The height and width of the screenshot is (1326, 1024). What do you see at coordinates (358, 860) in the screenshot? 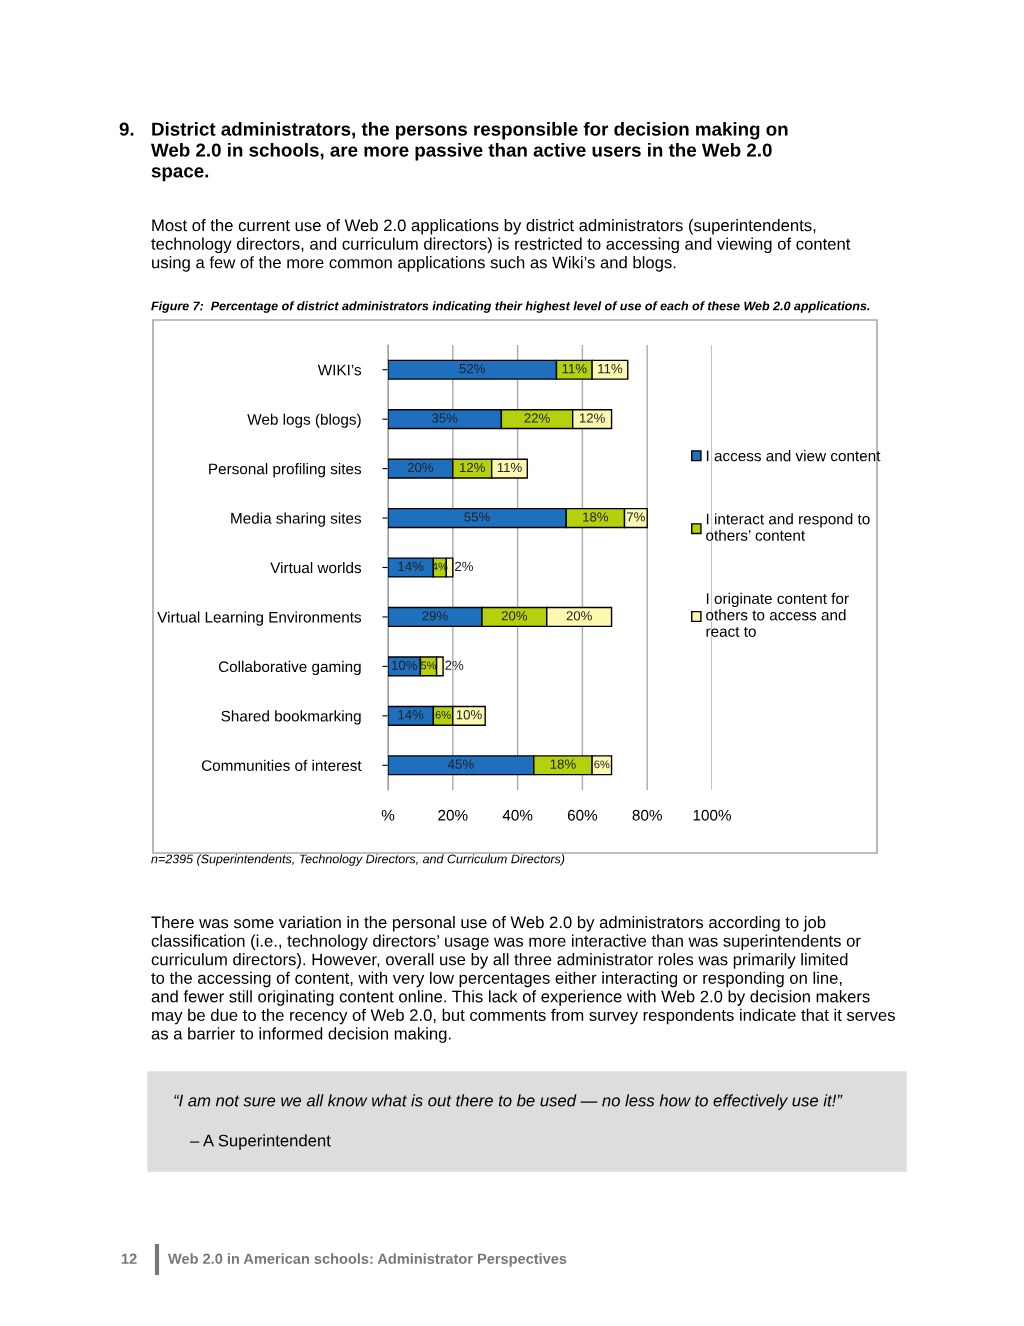
I see `text: n=2395 (Superintendents, Technology Directors, and Curriculum Directors)` at bounding box center [358, 860].